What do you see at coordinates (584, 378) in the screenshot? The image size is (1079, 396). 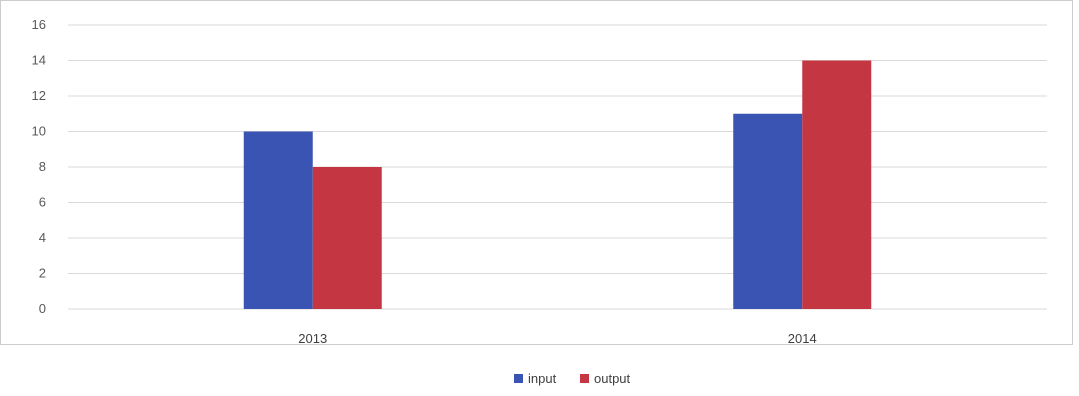 I see `legend-swatch-output` at bounding box center [584, 378].